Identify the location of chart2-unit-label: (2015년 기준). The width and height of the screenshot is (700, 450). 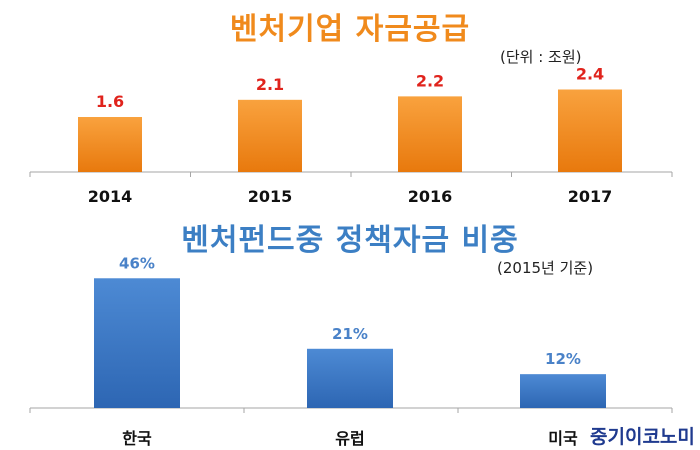
(545, 268).